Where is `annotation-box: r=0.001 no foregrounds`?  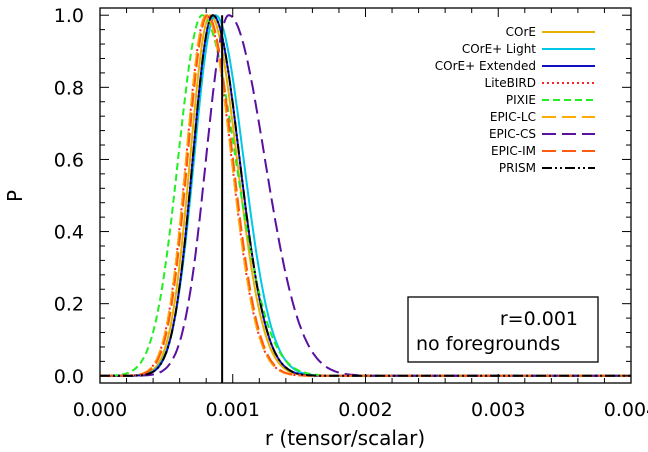
annotation-box: r=0.001 no foregrounds is located at coordinates (503, 329).